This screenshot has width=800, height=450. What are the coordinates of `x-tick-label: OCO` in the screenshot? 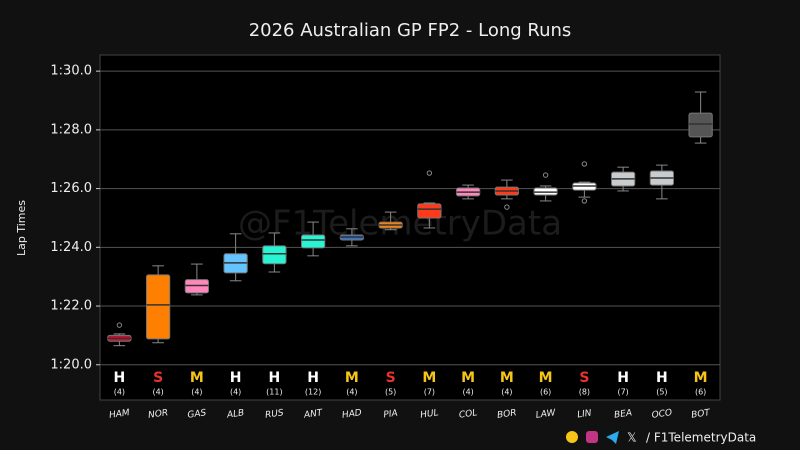 It's located at (662, 414).